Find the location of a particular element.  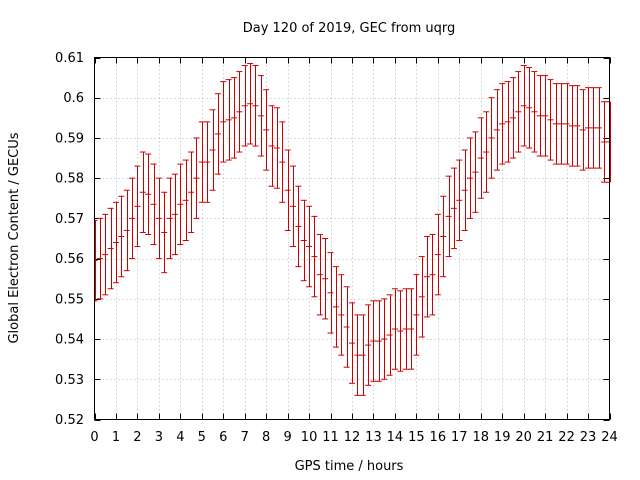

x-tick-label: 0 is located at coordinates (94, 437).